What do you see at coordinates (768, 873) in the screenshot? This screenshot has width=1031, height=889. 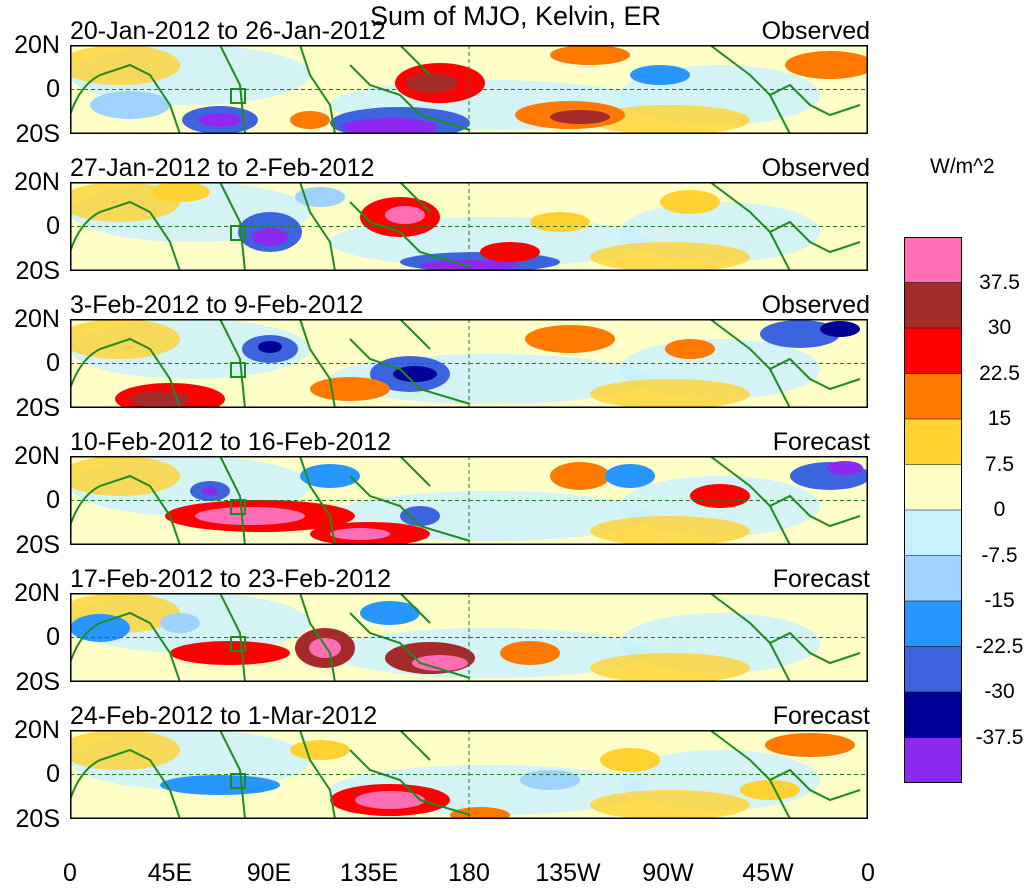 I see `lon-label: 45W` at bounding box center [768, 873].